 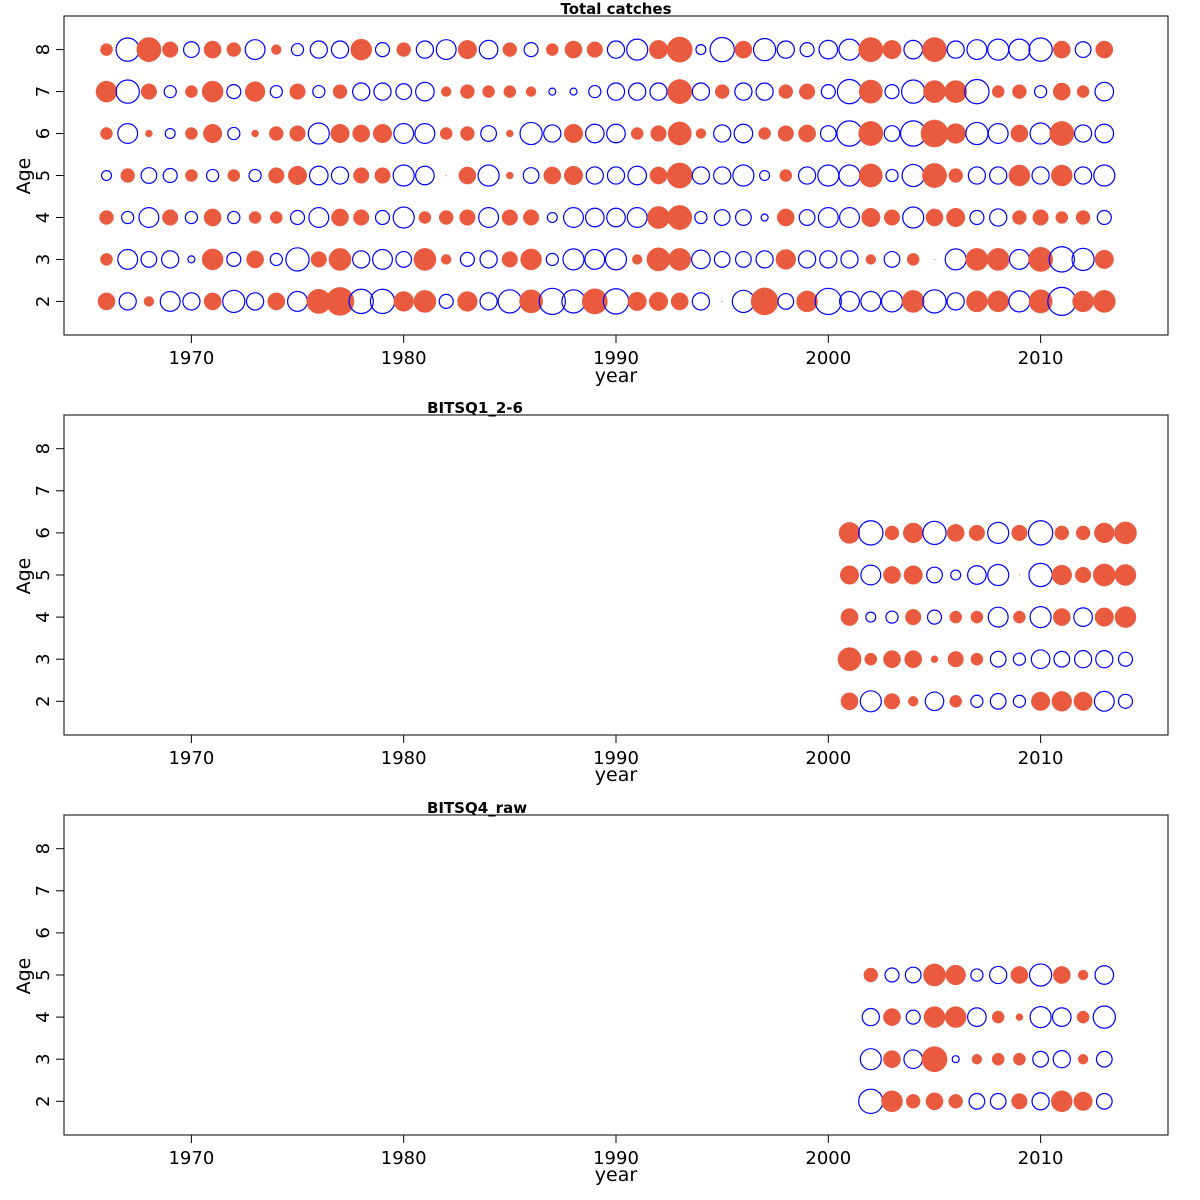 I want to click on x-tick-label: 1990, so click(x=616, y=1158).